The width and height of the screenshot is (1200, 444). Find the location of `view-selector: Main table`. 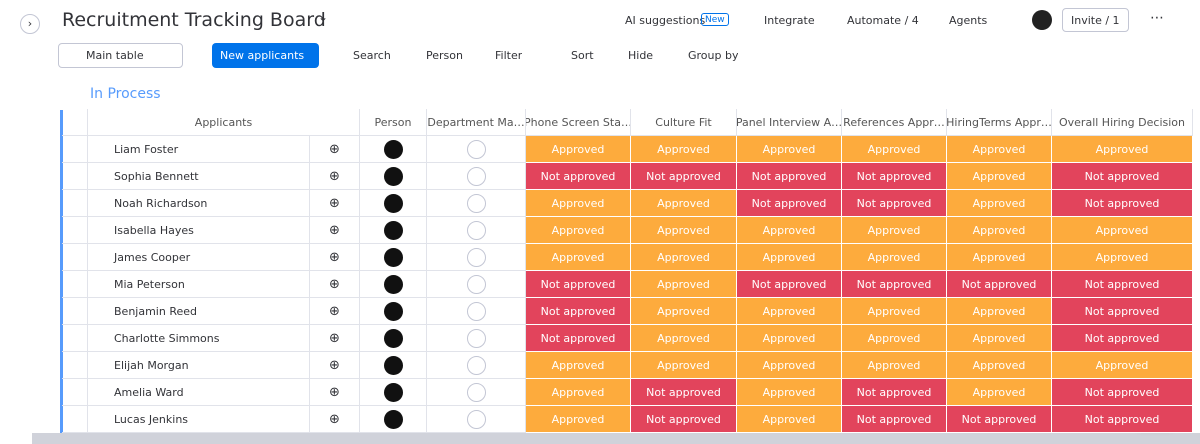

view-selector: Main table is located at coordinates (115, 55).